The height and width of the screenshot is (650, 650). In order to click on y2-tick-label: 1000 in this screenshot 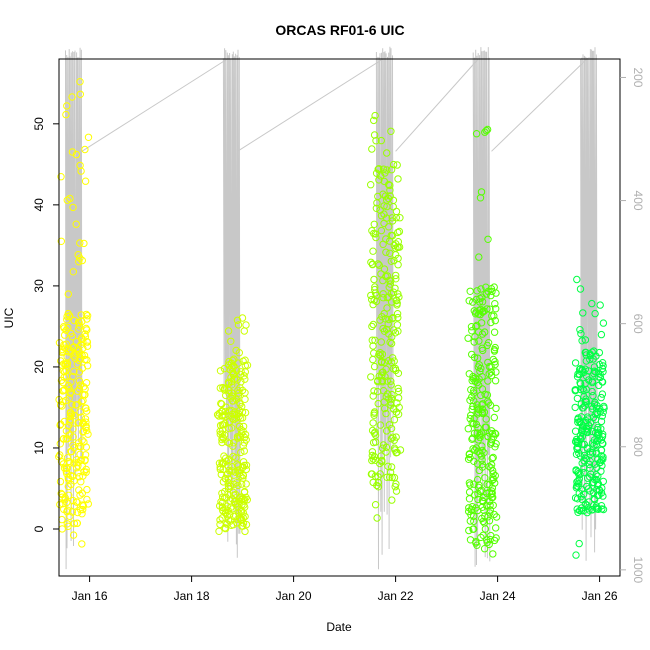, I will do `click(638, 569)`.